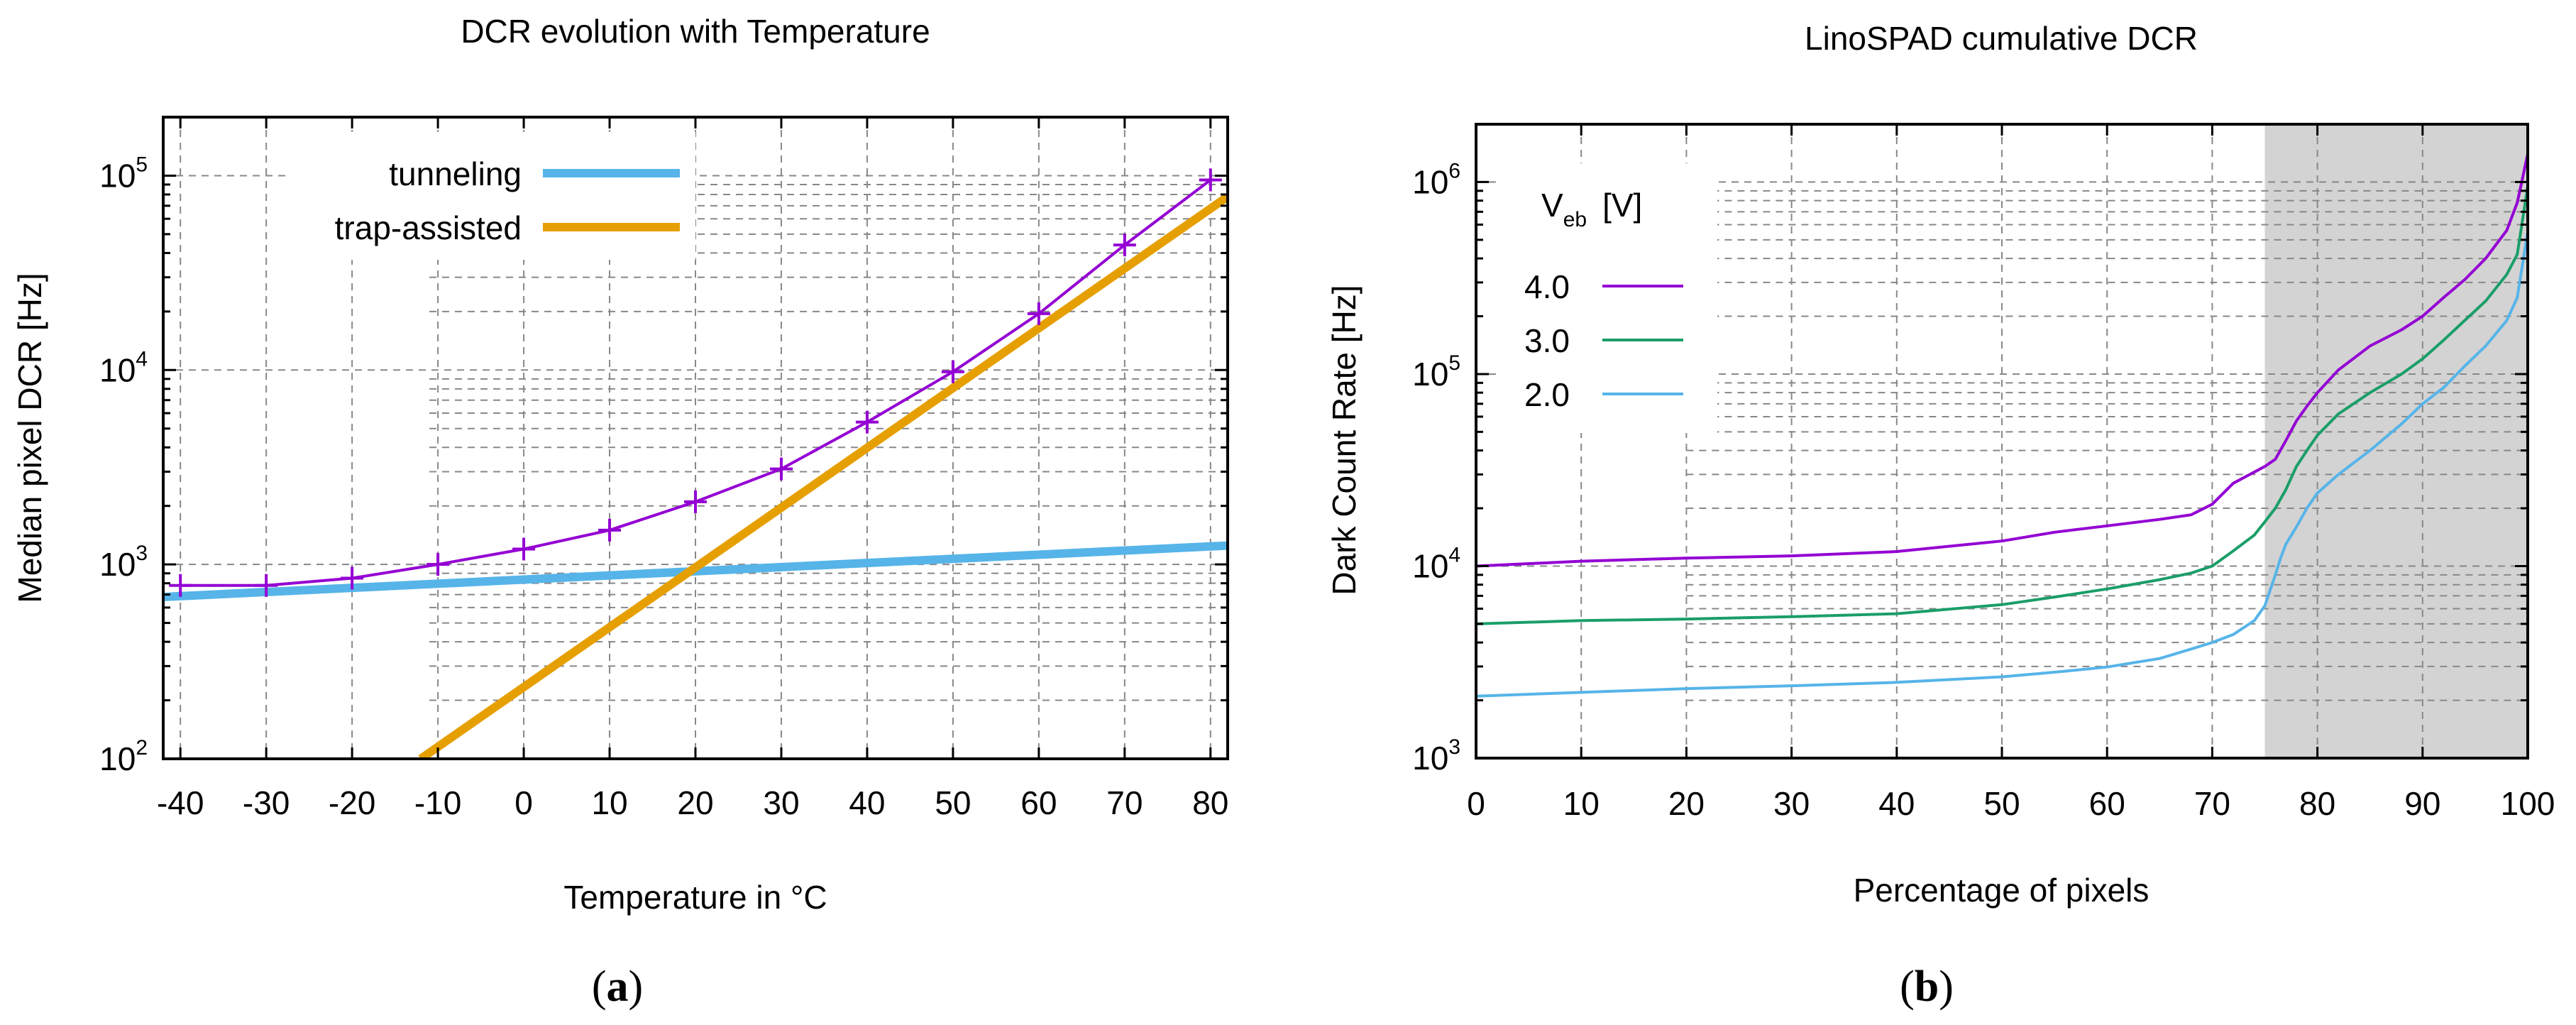  Describe the element at coordinates (428, 228) in the screenshot. I see `legend-label-trap-assisted: trap-assisted` at that location.